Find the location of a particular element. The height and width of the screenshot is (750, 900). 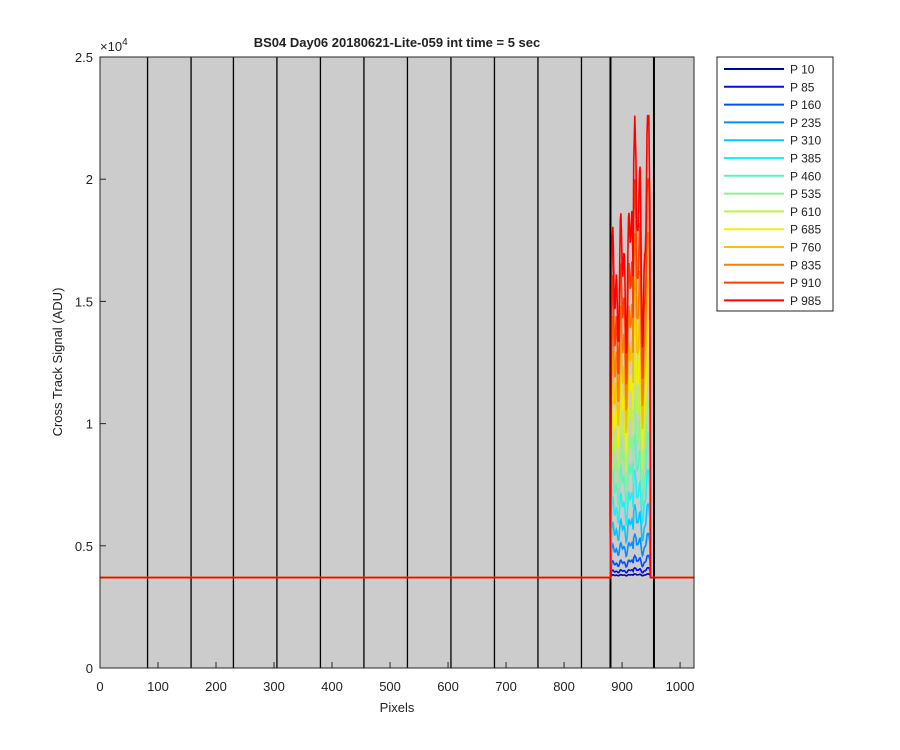

x-tick-label: 300 is located at coordinates (274, 686).